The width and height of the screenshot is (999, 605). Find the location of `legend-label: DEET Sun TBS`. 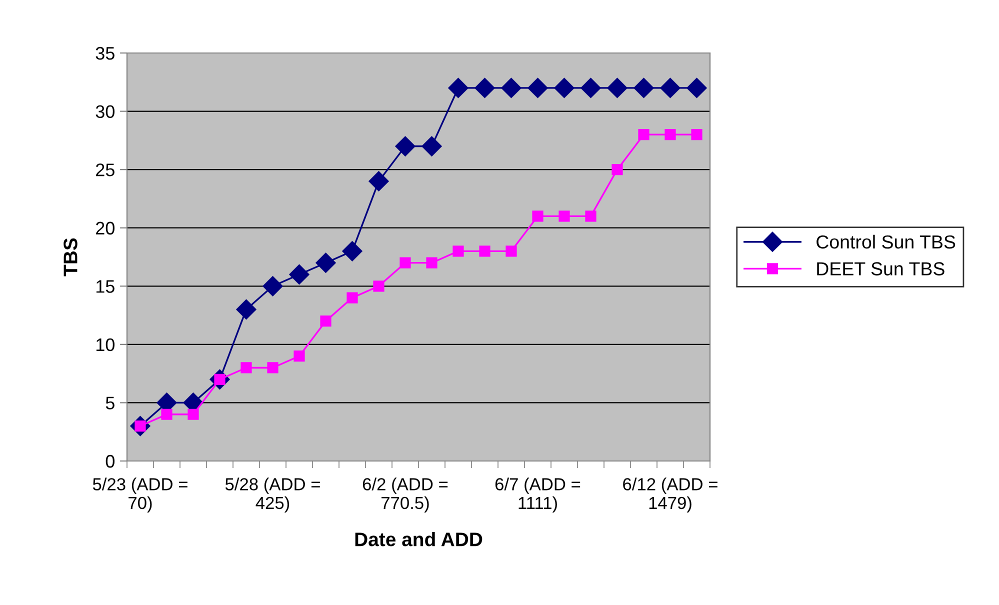

legend-label: DEET Sun TBS is located at coordinates (880, 269).